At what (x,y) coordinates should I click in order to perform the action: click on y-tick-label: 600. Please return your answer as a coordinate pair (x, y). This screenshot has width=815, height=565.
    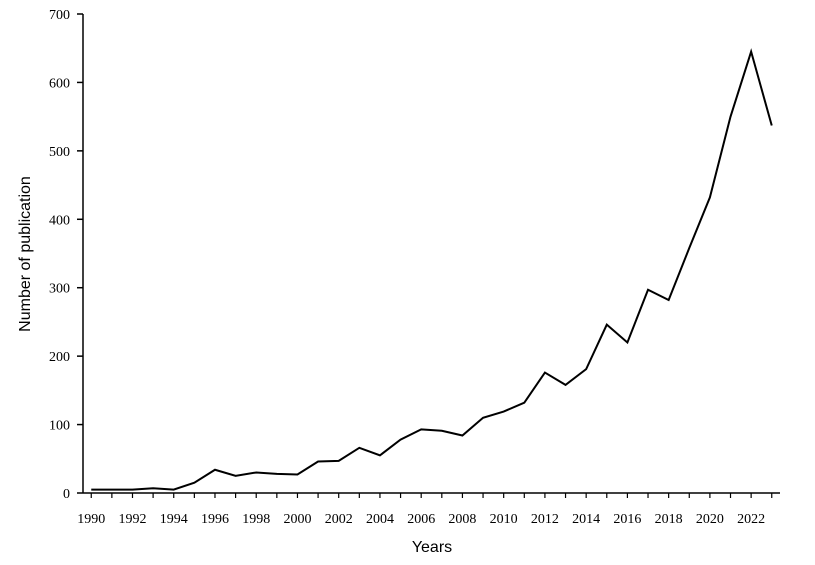
    Looking at the image, I should click on (59, 83).